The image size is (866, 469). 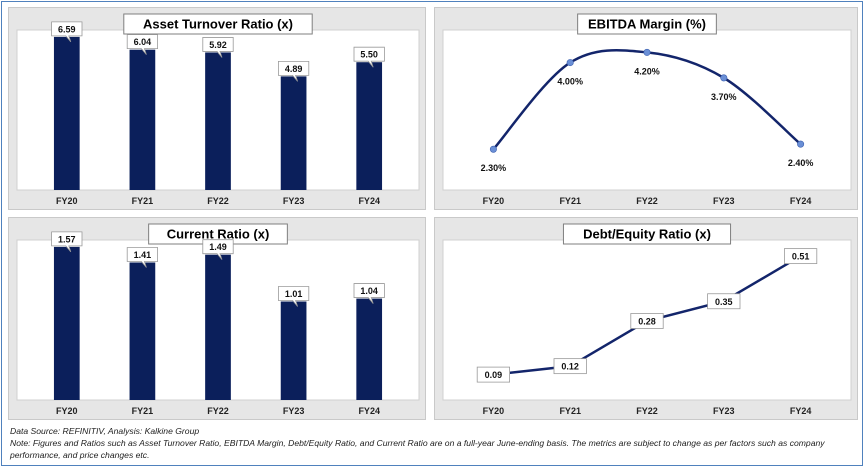 I want to click on debt-equity-label-fy22-box, so click(x=647, y=321).